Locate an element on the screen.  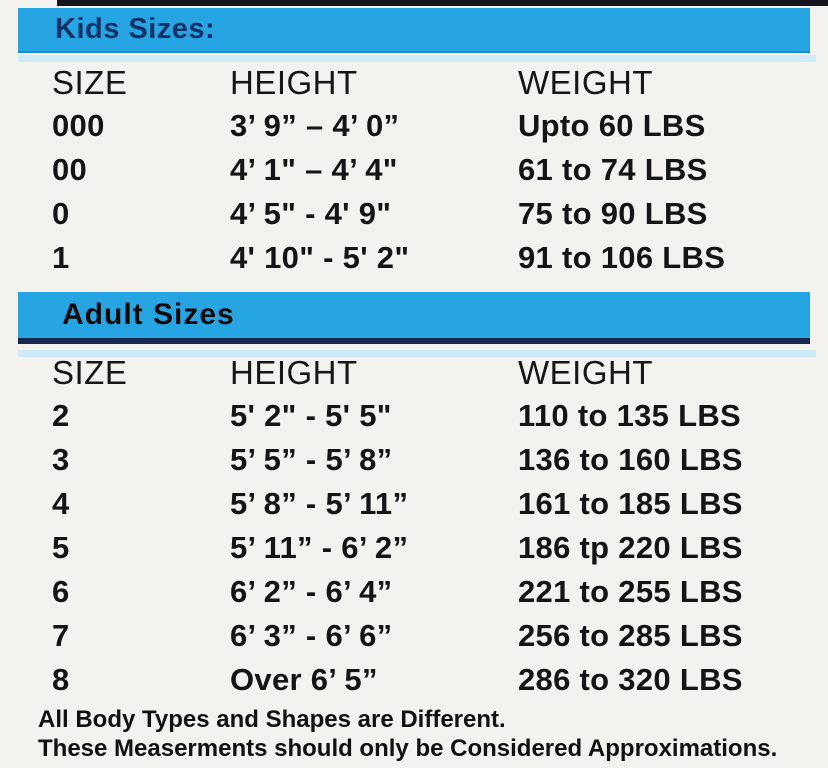
kids-table-header-row: SIZE HEIGHT WEIGHT is located at coordinates (432, 83).